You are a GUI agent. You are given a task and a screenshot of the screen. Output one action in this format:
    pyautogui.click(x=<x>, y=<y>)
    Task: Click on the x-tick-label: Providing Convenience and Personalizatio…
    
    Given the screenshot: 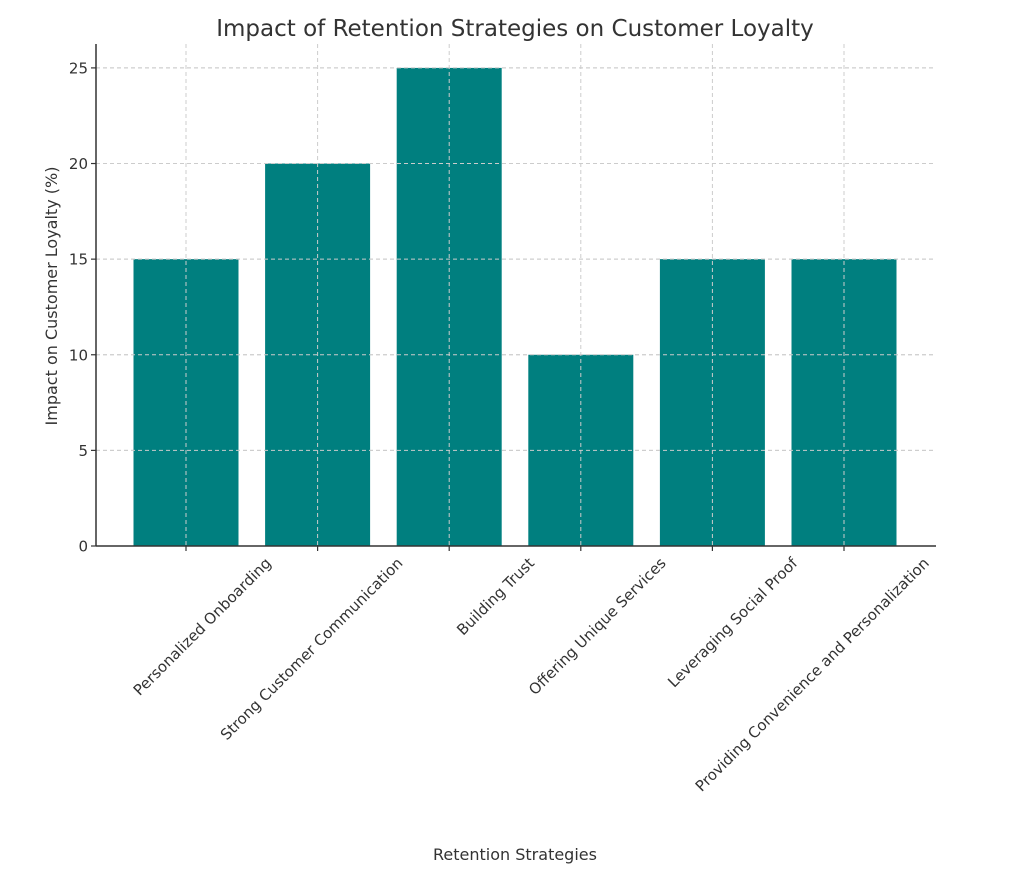 What is the action you would take?
    pyautogui.click(x=812, y=674)
    